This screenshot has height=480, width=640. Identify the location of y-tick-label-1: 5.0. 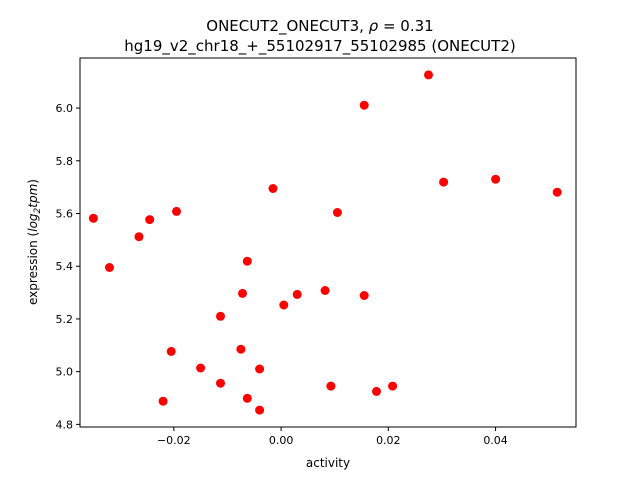
(65, 372).